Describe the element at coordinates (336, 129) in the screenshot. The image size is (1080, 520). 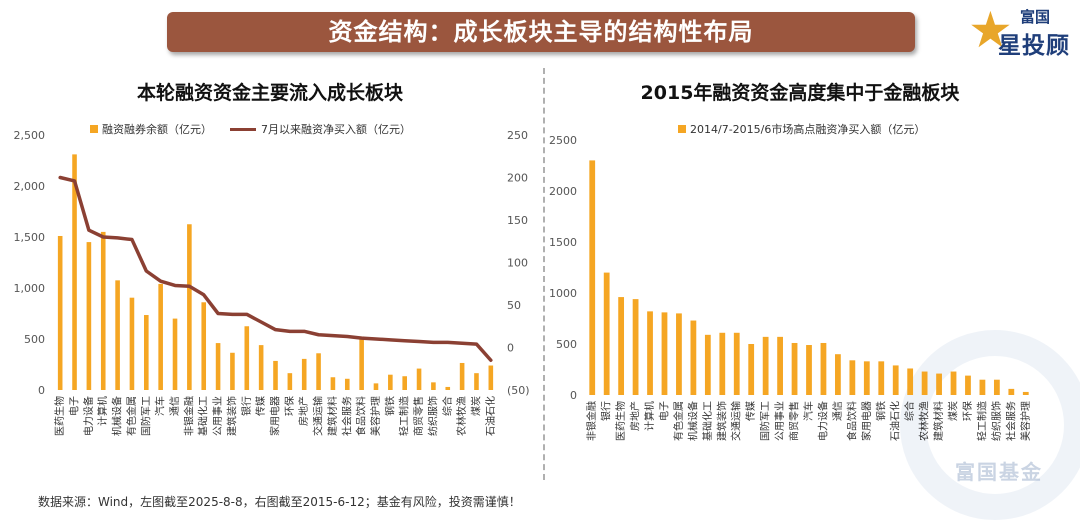
I see `legend-line-label: 7月以来融资净买入额（亿元）` at that location.